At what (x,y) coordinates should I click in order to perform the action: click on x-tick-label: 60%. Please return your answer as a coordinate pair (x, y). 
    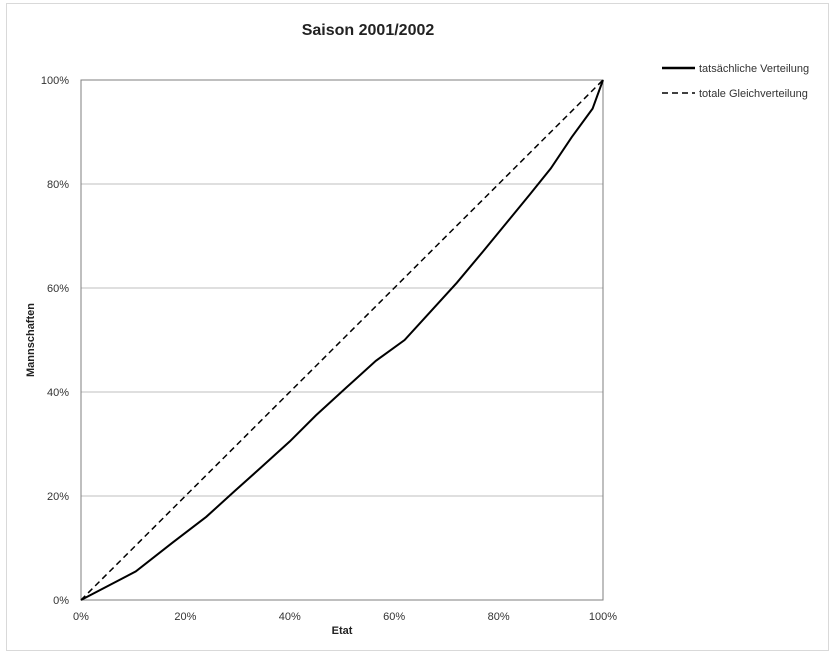
    Looking at the image, I should click on (394, 617).